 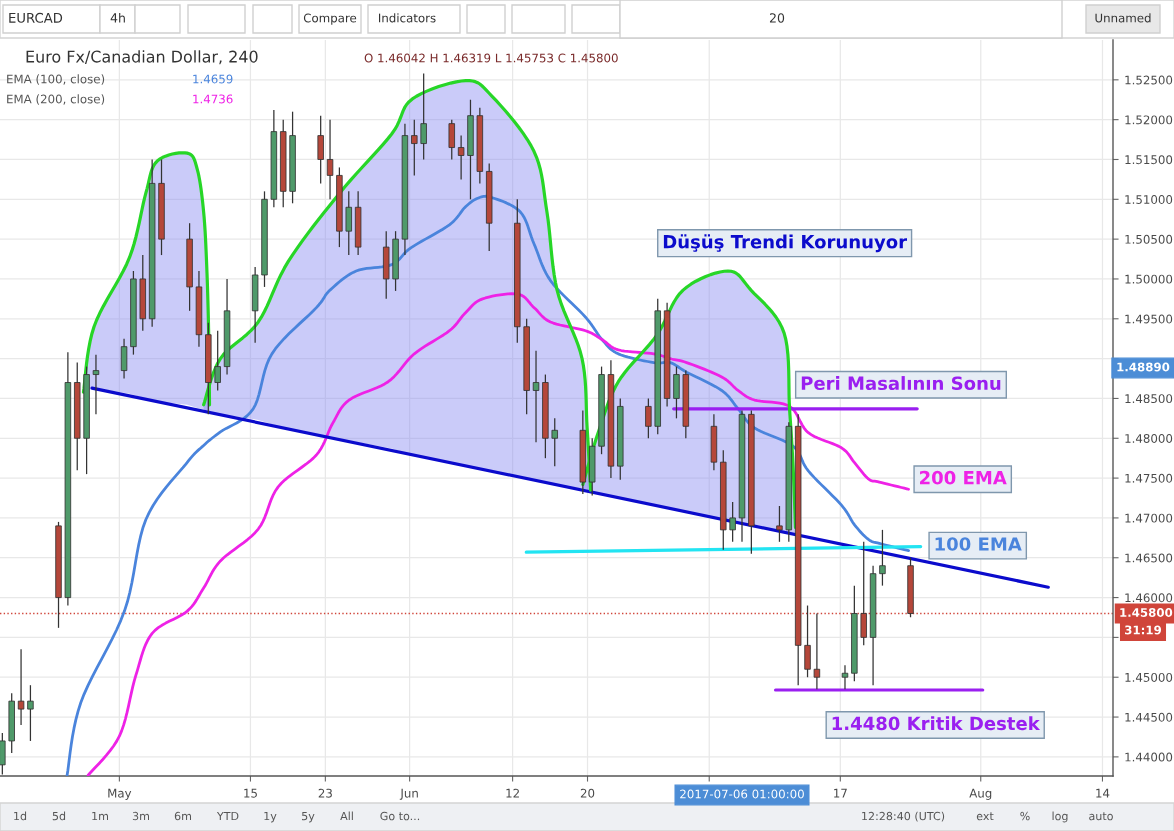 I want to click on text: log, so click(x=1060, y=817).